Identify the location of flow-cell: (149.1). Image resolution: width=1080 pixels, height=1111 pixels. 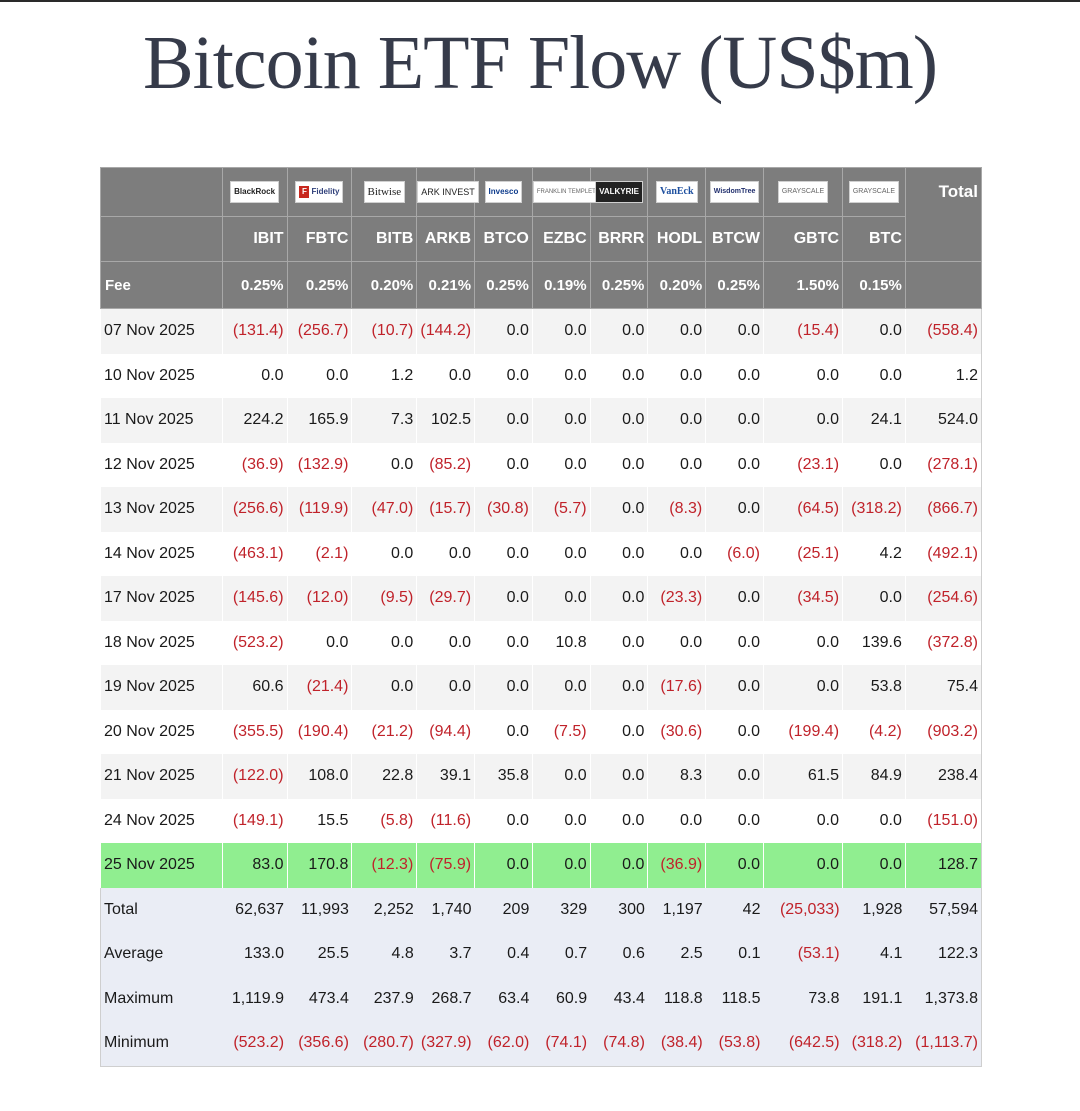
(254, 820).